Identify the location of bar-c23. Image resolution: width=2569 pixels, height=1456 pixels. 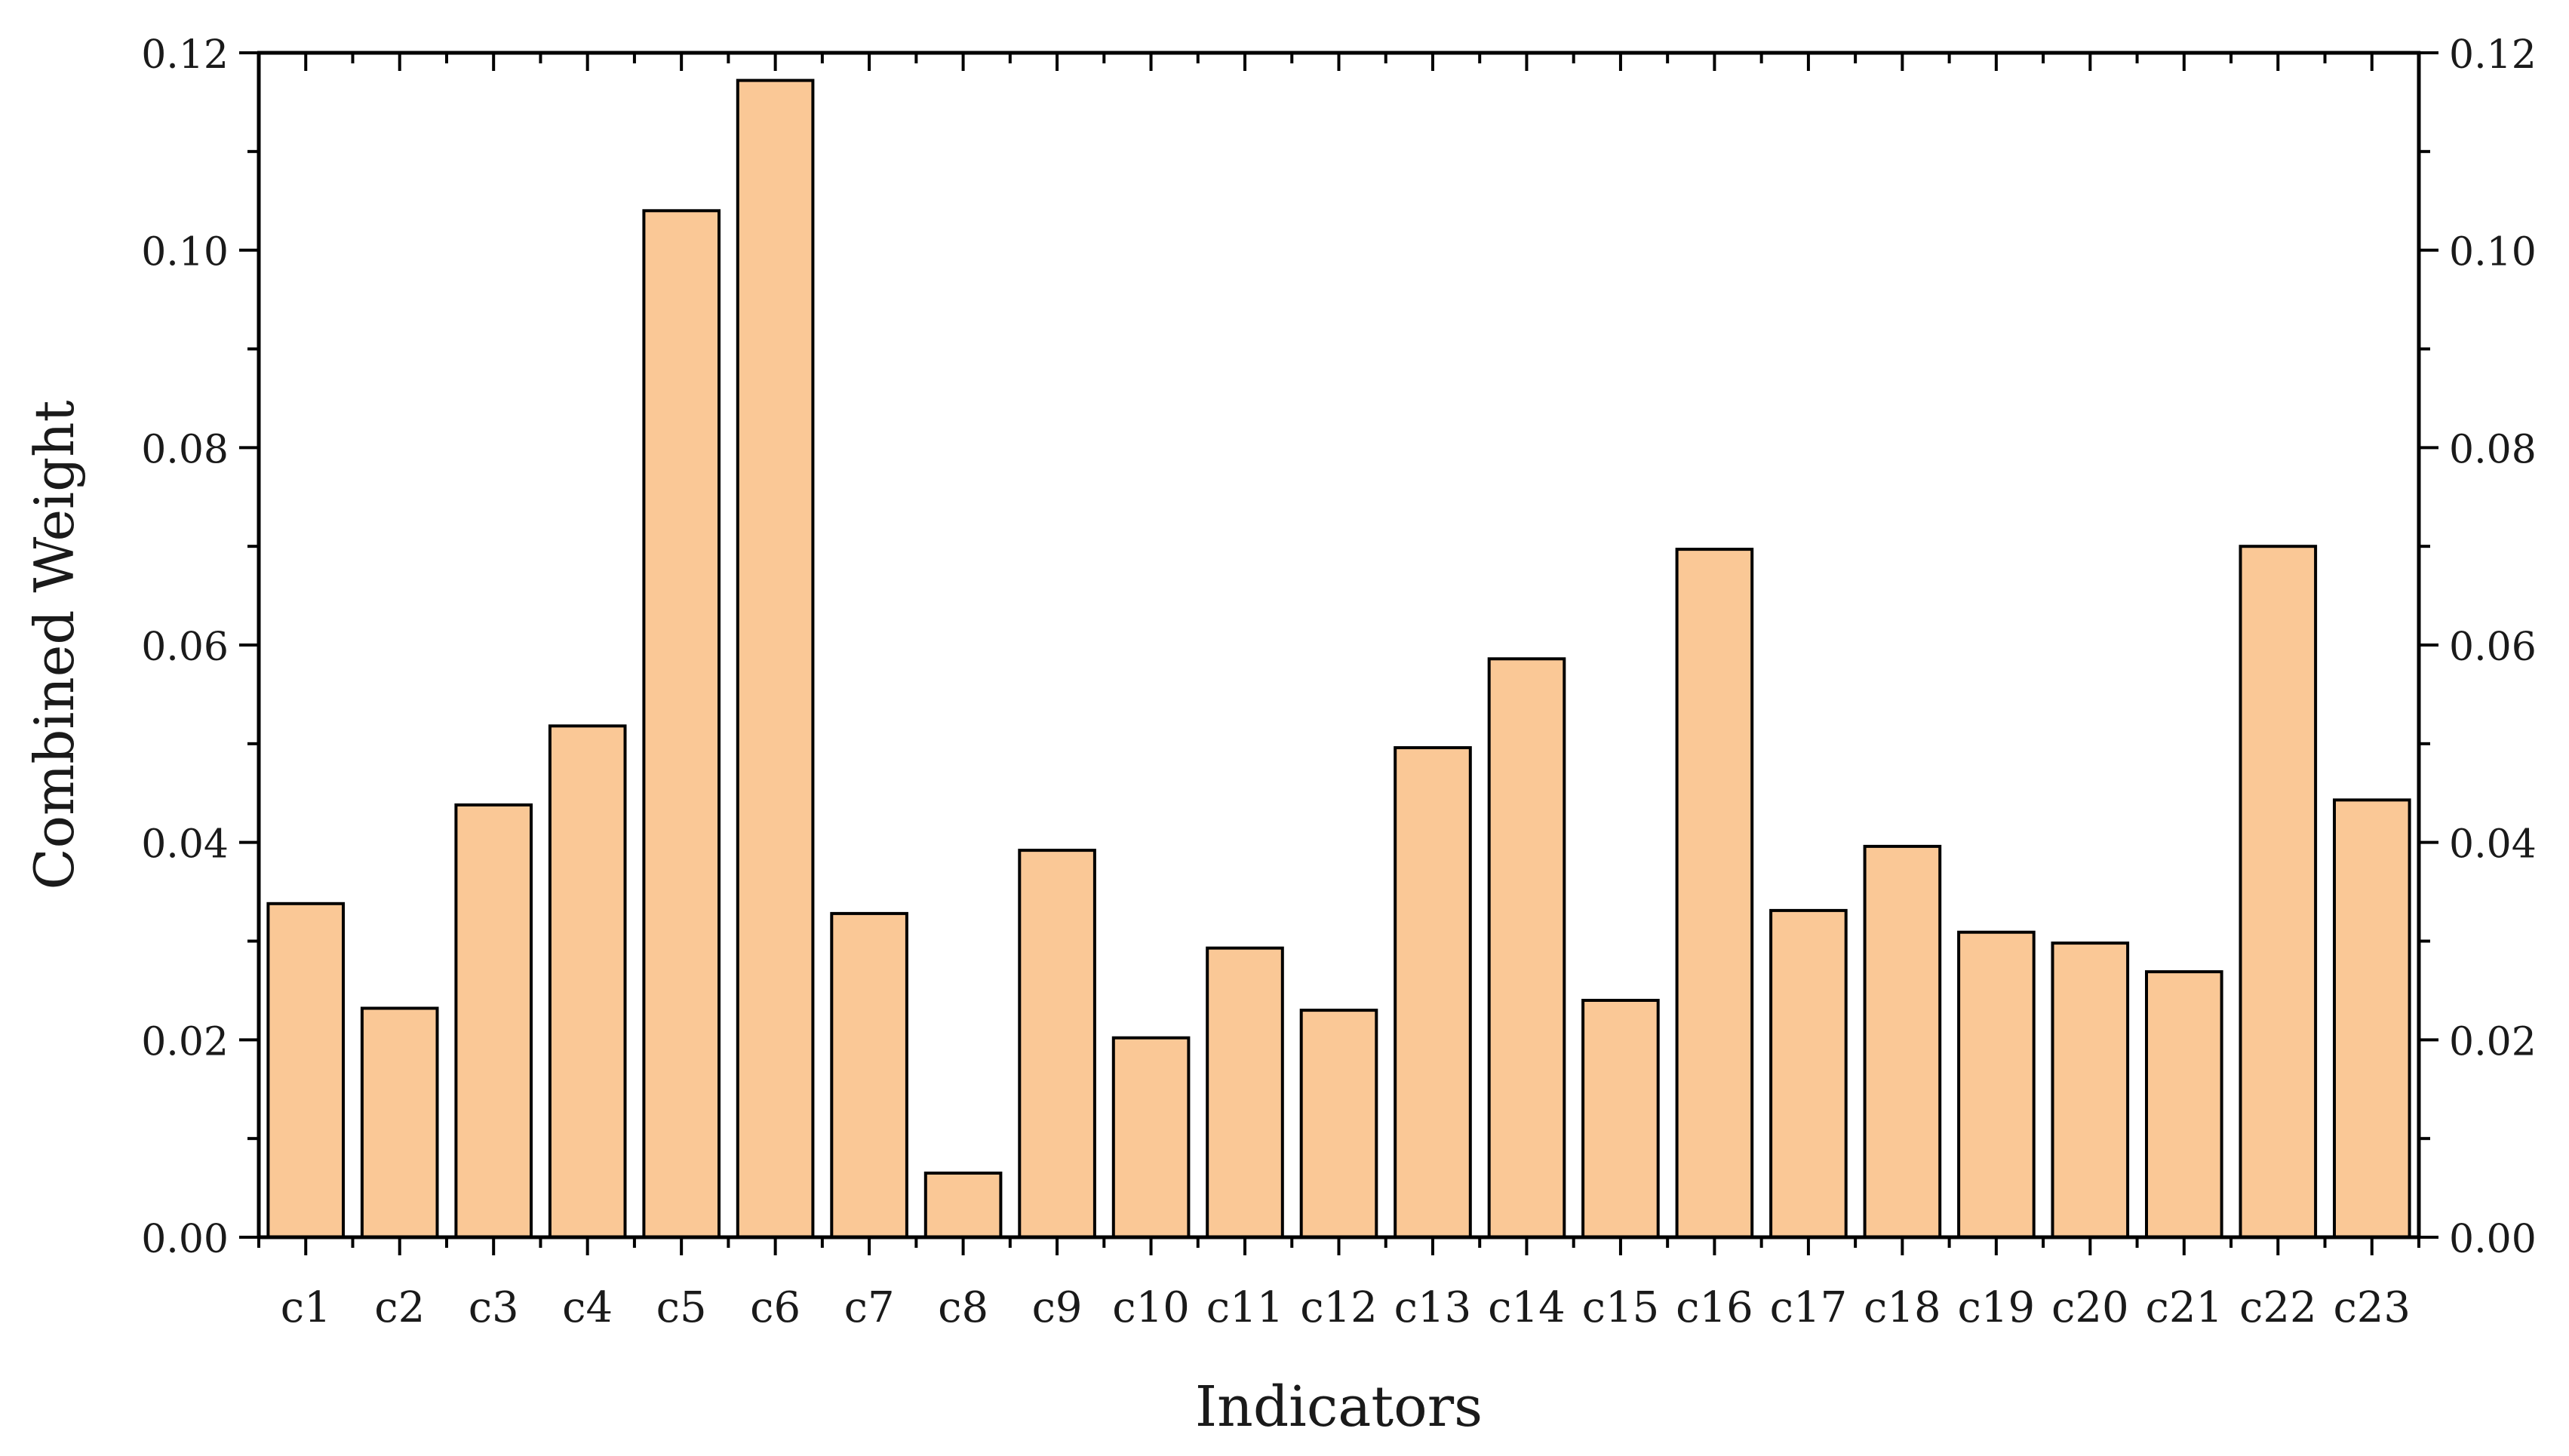
(2372, 1018).